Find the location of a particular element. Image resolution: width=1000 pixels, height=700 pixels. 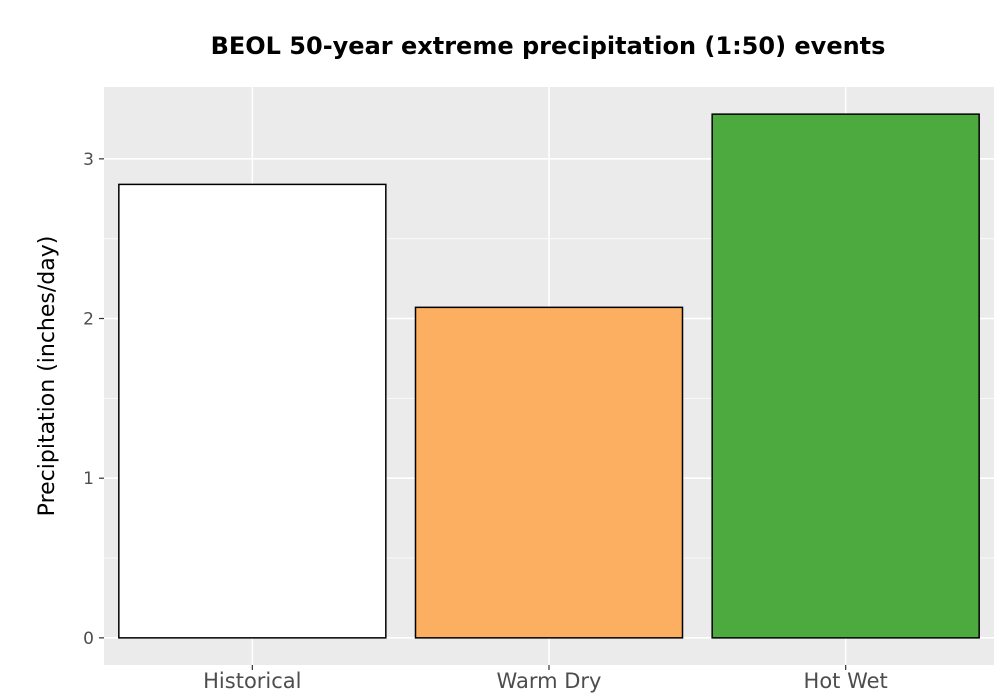

y-tick-label: 1 is located at coordinates (88, 479).